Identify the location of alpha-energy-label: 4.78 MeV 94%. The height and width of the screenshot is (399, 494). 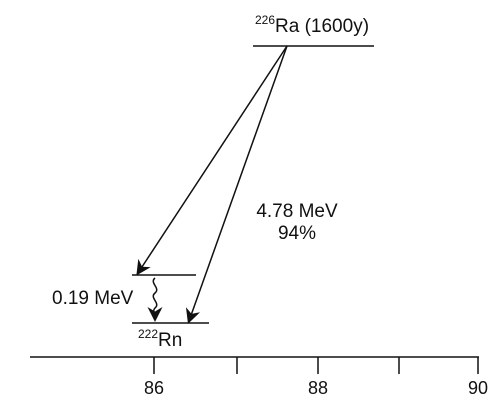
(297, 222).